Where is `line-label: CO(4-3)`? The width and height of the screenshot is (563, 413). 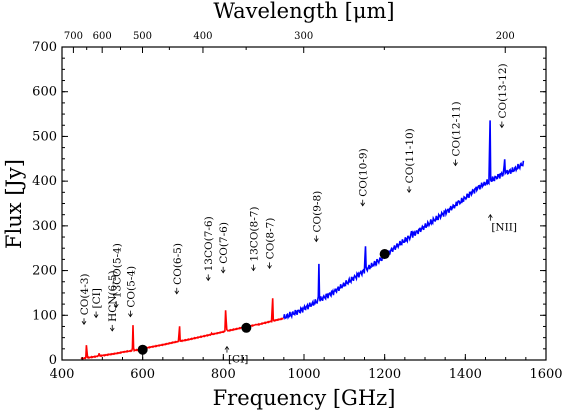 line-label: CO(4-3) is located at coordinates (85, 294).